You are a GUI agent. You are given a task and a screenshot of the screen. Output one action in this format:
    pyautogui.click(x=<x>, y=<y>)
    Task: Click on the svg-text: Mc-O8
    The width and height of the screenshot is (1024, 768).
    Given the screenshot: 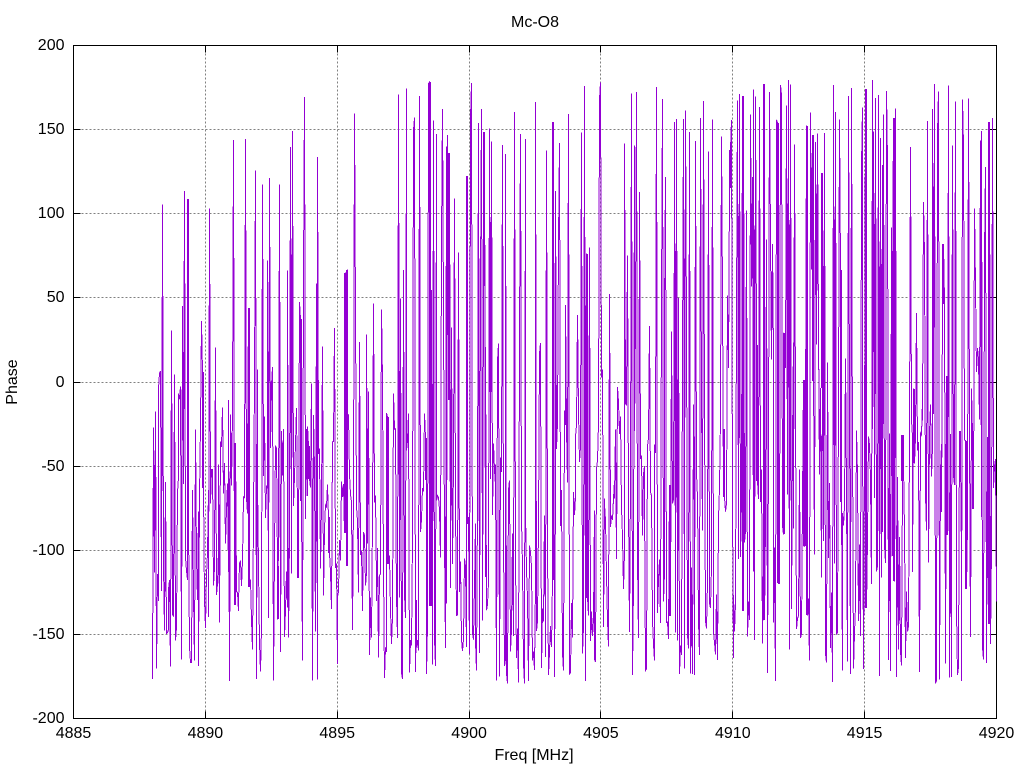 What is the action you would take?
    pyautogui.click(x=535, y=22)
    